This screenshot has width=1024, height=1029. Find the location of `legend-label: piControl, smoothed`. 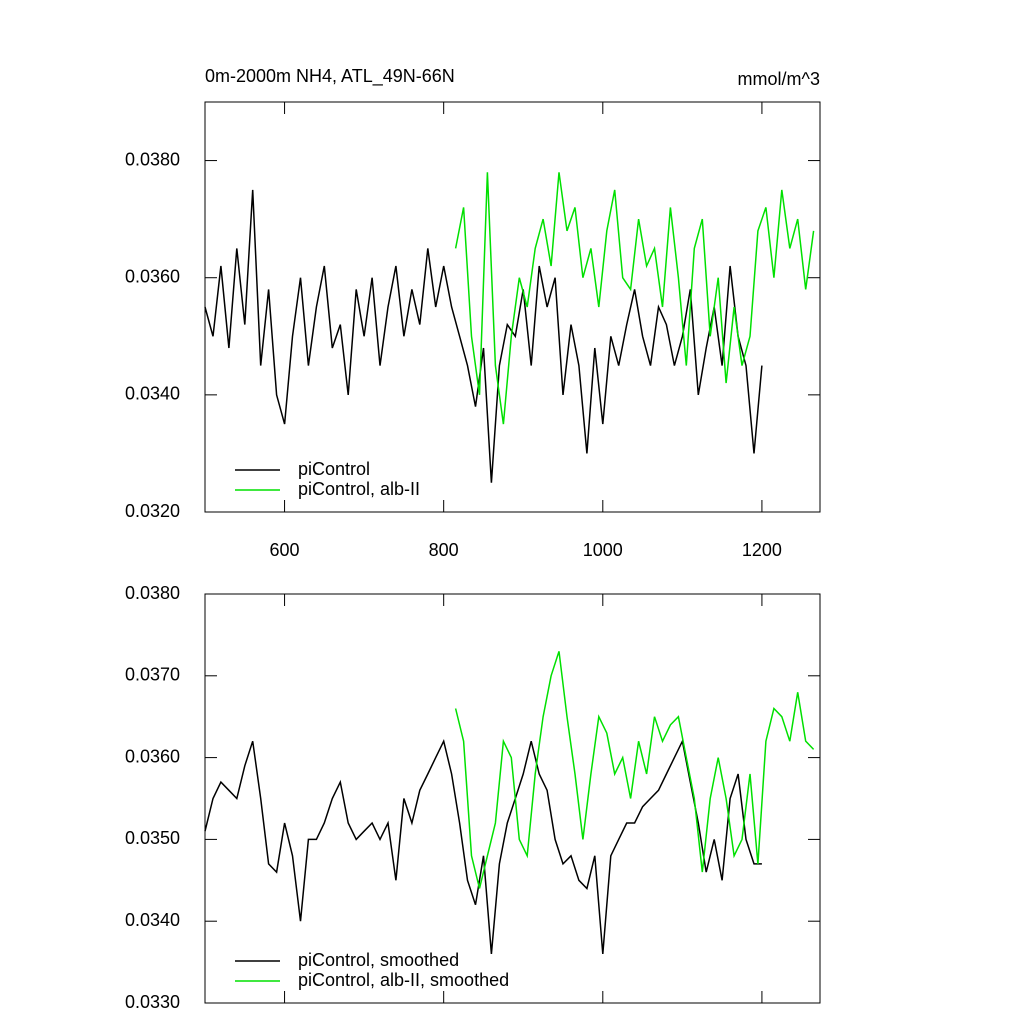

legend-label: piControl, smoothed is located at coordinates (378, 960).